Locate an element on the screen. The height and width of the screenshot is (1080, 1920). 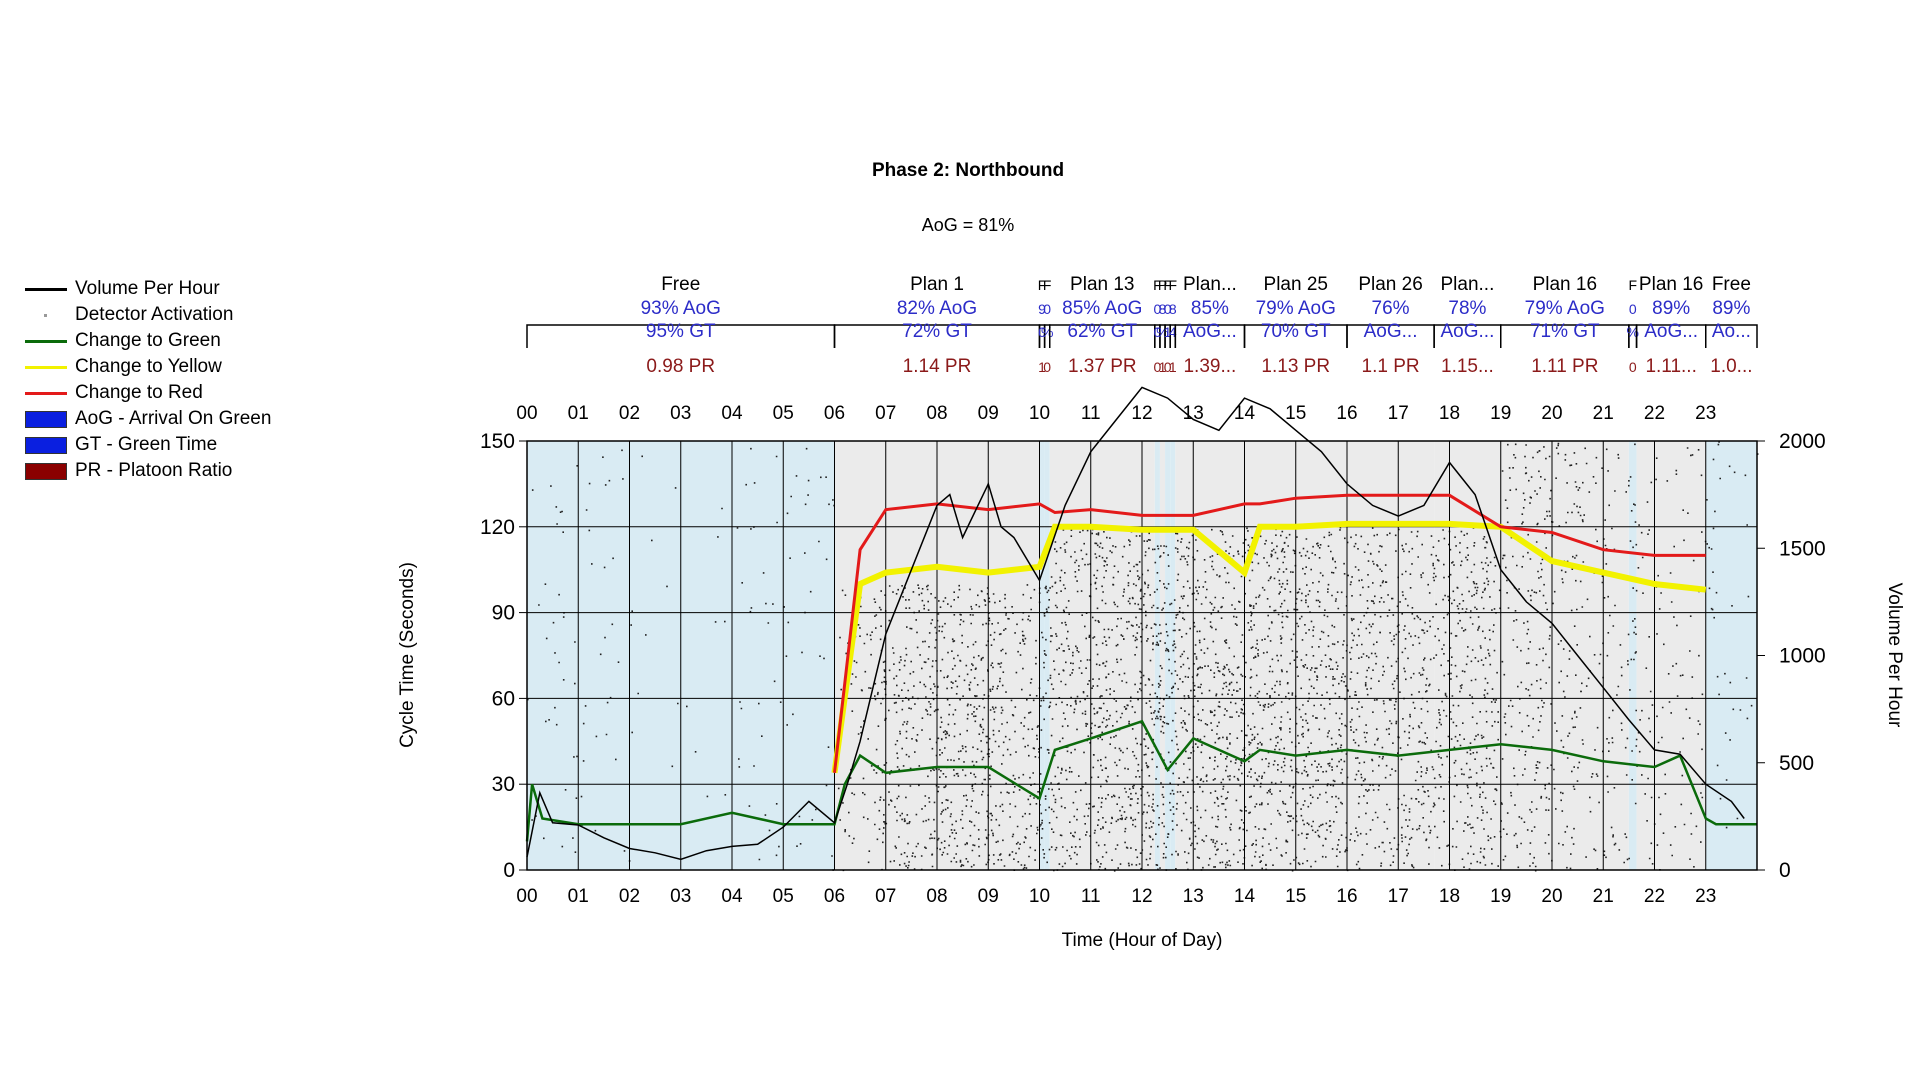
plan-aog-8: 8 is located at coordinates (1173, 309).